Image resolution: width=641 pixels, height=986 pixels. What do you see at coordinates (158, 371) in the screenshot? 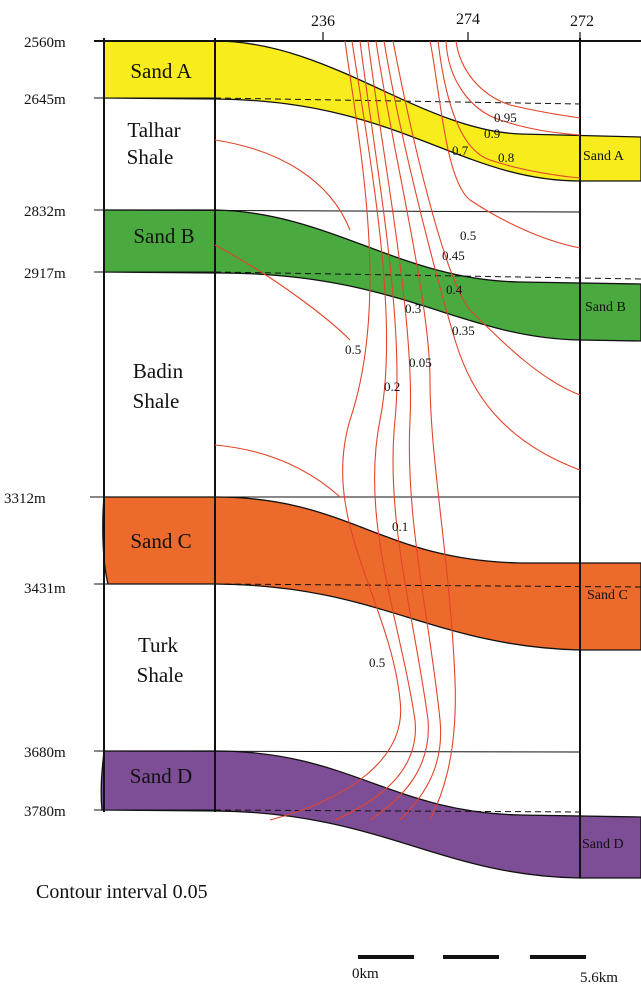
I see `badin-label-line1: Badin` at bounding box center [158, 371].